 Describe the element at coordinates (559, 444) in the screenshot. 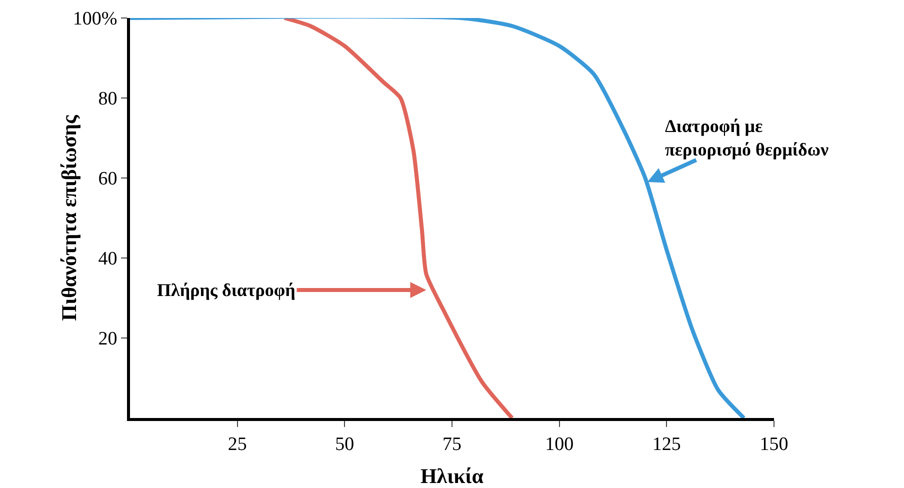

I see `x-tick-label: 100` at that location.